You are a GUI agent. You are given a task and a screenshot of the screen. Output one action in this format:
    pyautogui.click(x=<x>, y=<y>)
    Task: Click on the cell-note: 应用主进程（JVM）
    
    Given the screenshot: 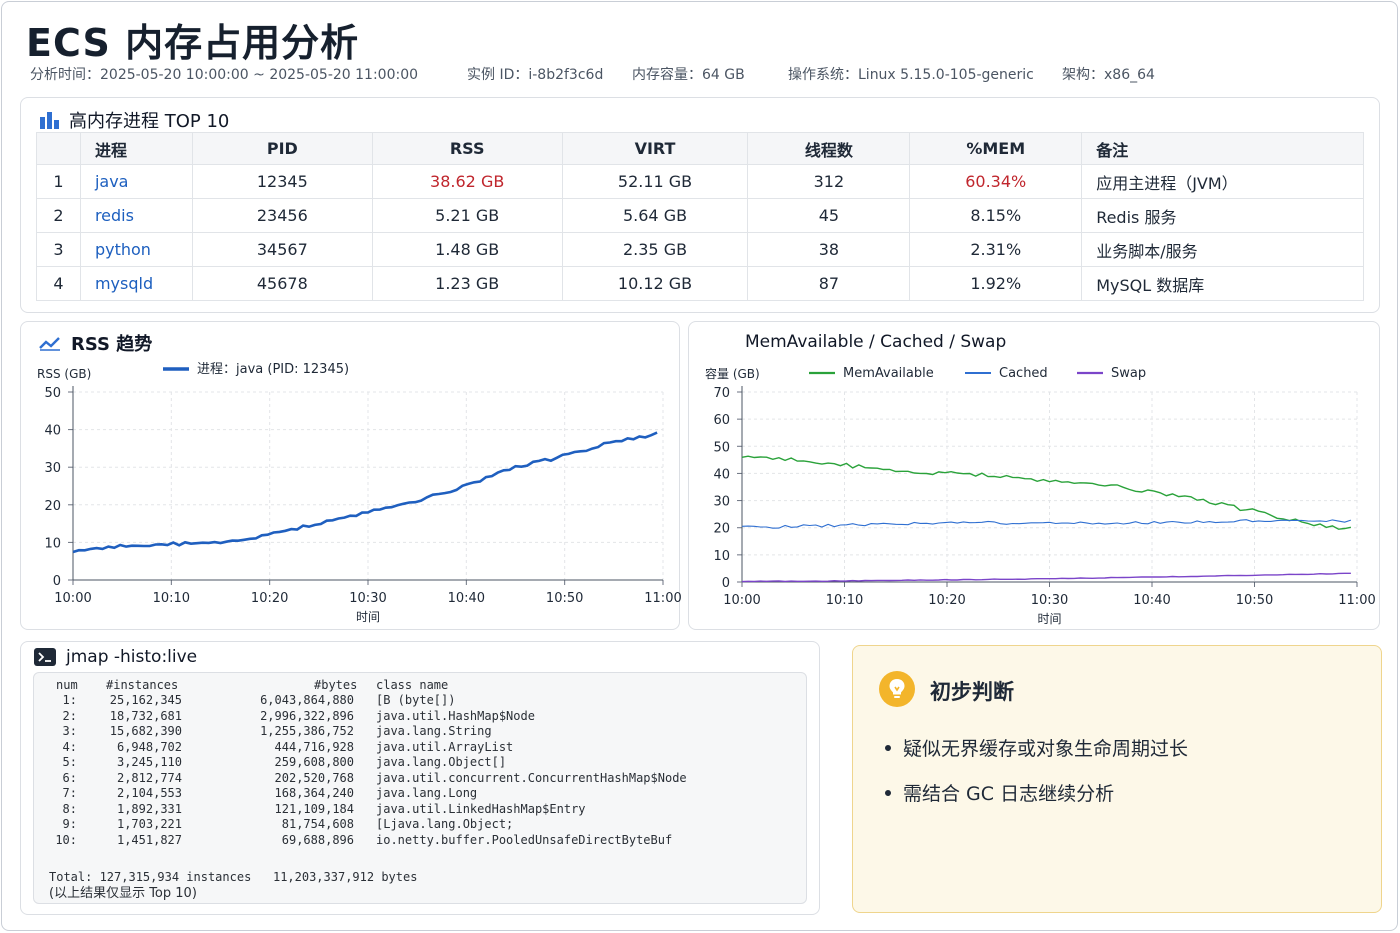 What is the action you would take?
    pyautogui.click(x=1222, y=181)
    